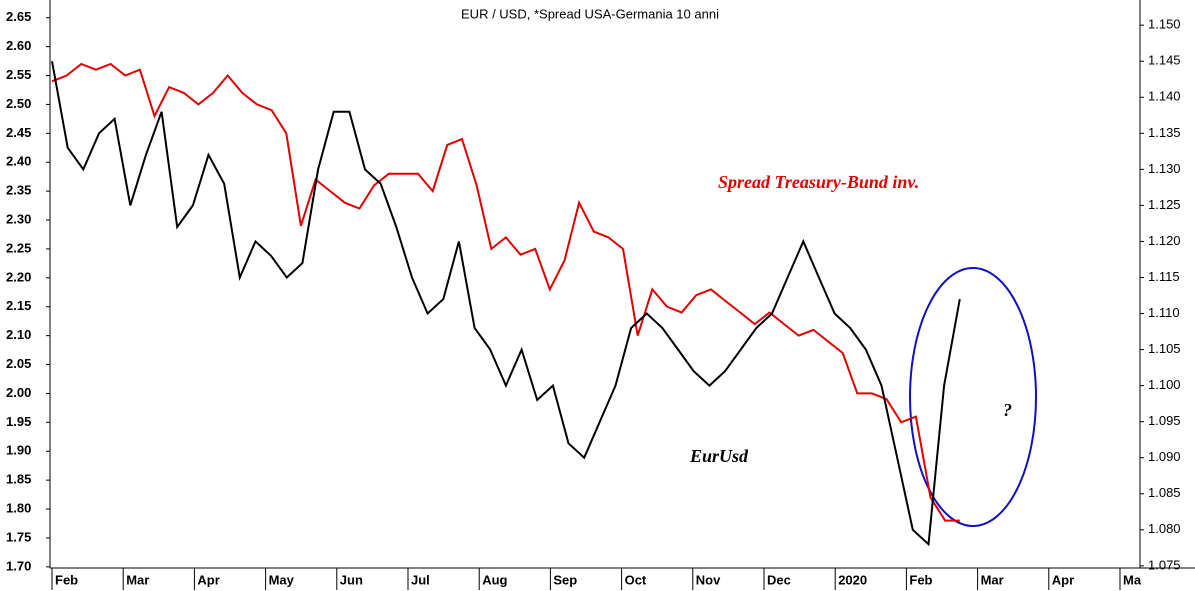 This screenshot has width=1195, height=591. What do you see at coordinates (18, 16) in the screenshot?
I see `y-tick-label: 2.65` at bounding box center [18, 16].